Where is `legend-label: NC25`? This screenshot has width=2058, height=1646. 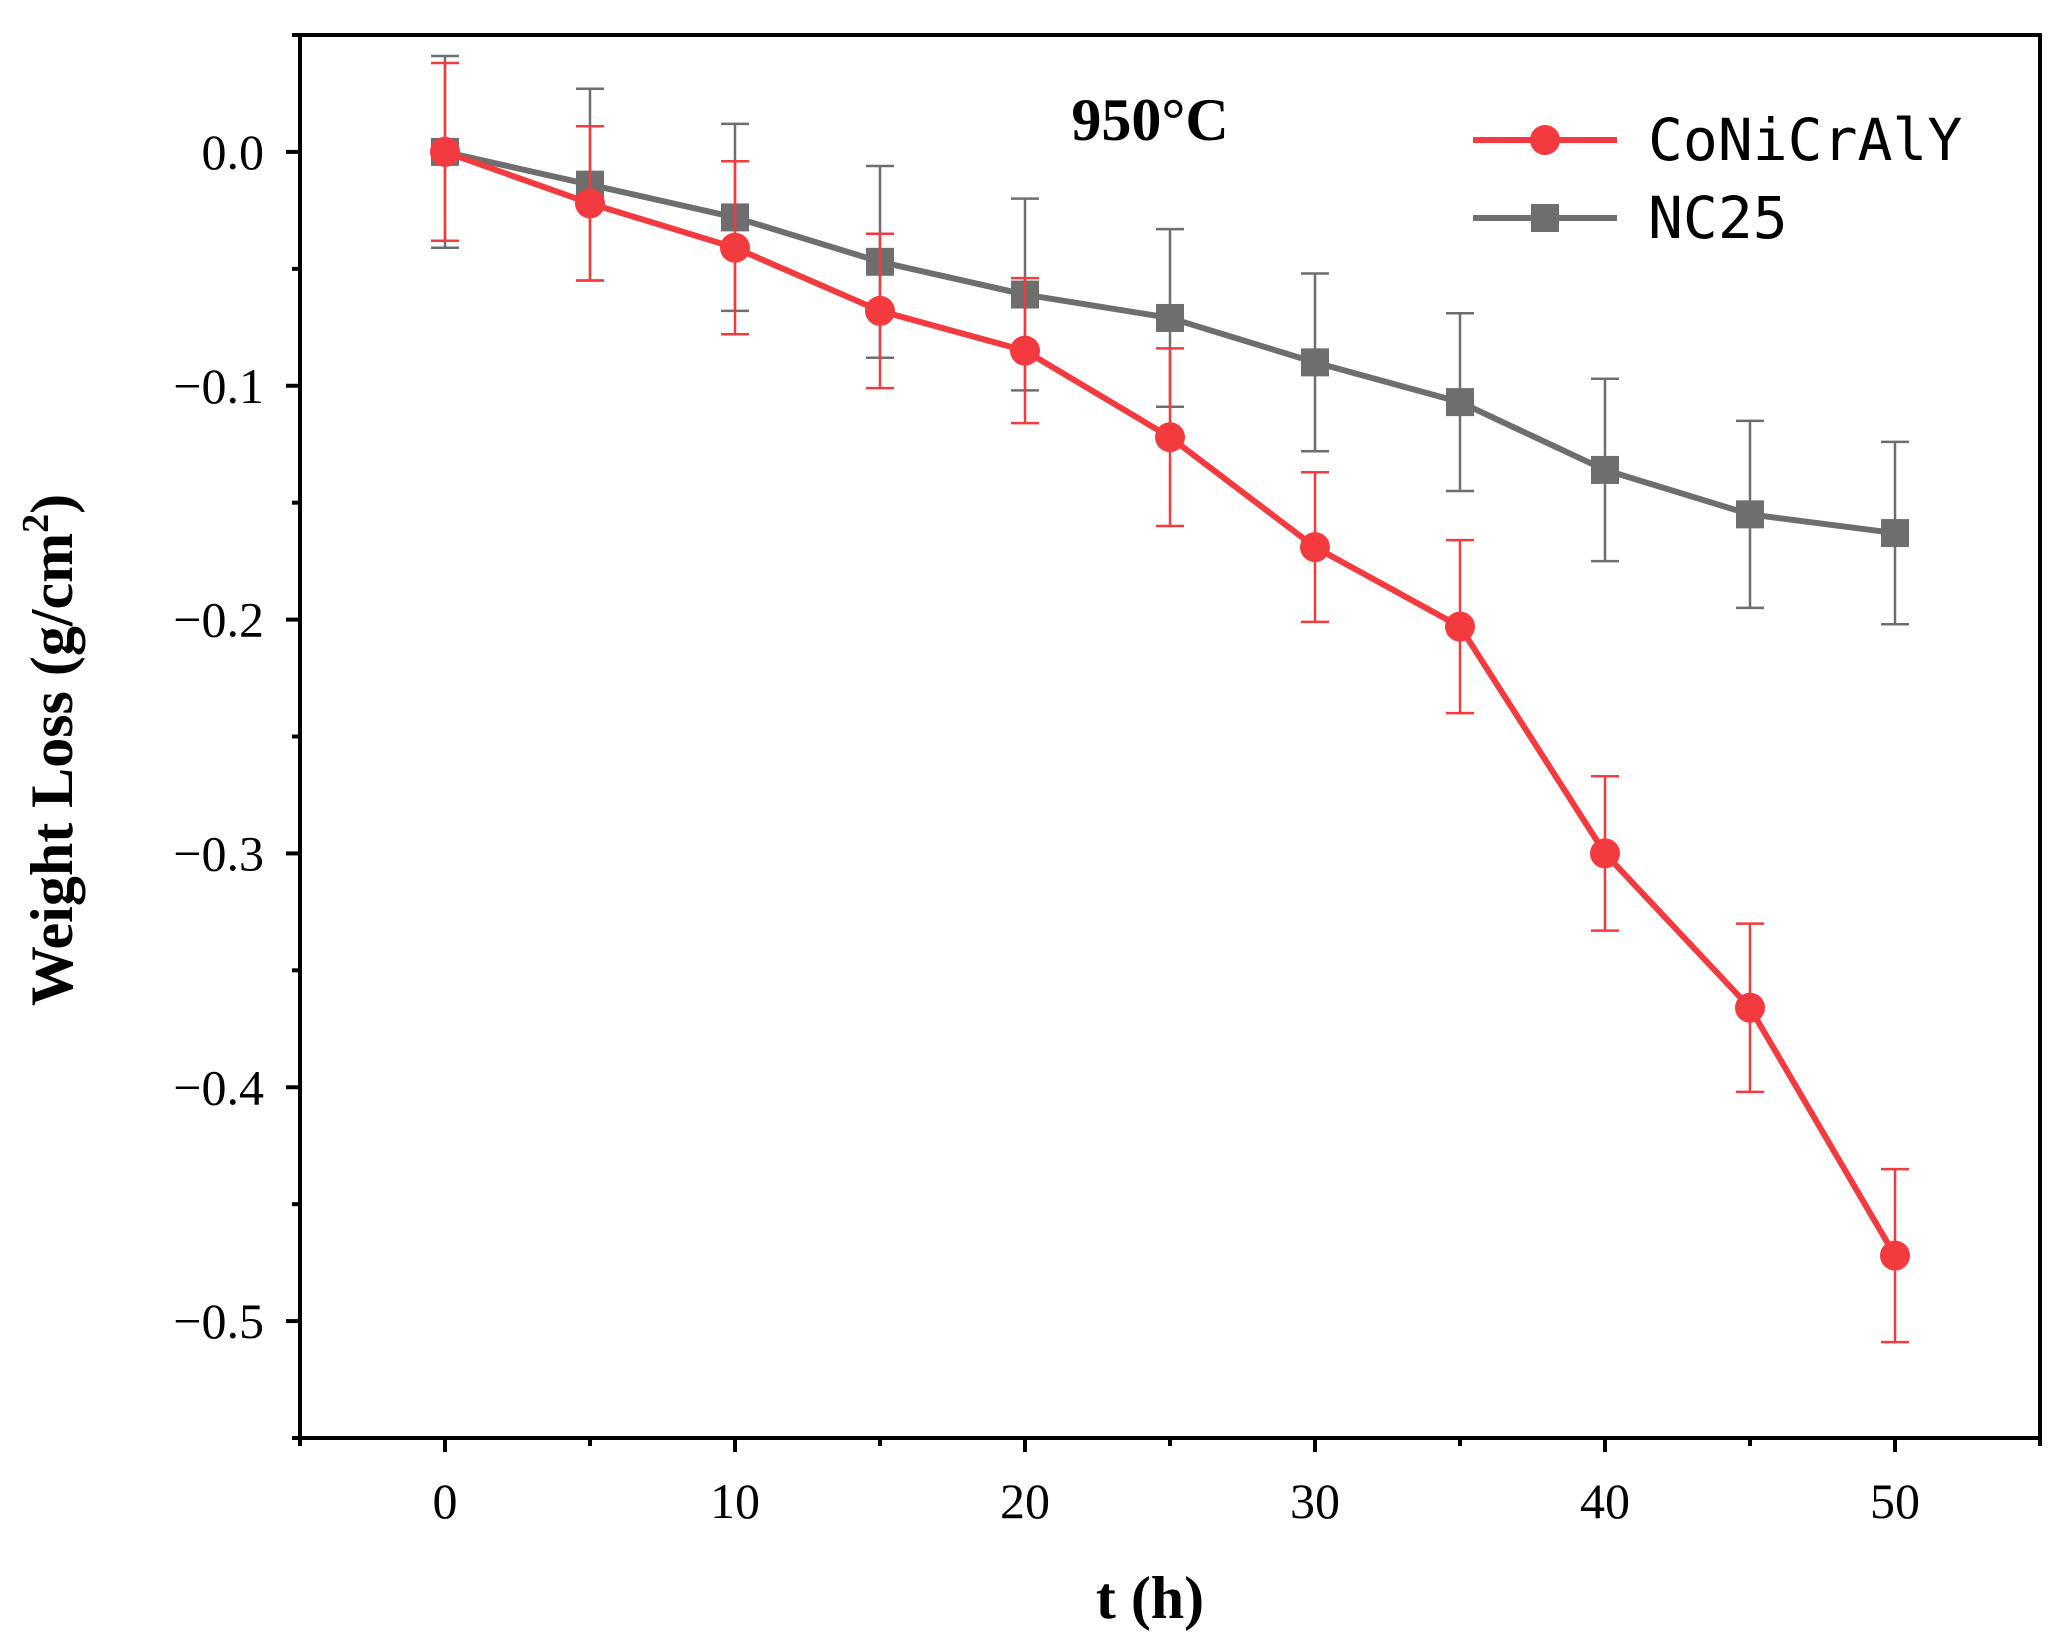 legend-label: NC25 is located at coordinates (1718, 218).